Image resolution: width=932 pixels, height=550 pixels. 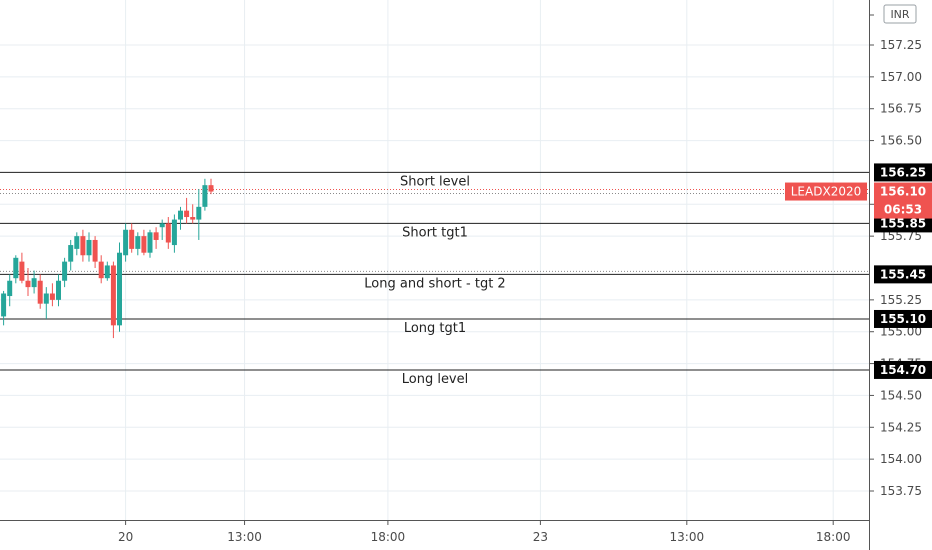 What do you see at coordinates (901, 45) in the screenshot?
I see `price-tick-label: 157.25` at bounding box center [901, 45].